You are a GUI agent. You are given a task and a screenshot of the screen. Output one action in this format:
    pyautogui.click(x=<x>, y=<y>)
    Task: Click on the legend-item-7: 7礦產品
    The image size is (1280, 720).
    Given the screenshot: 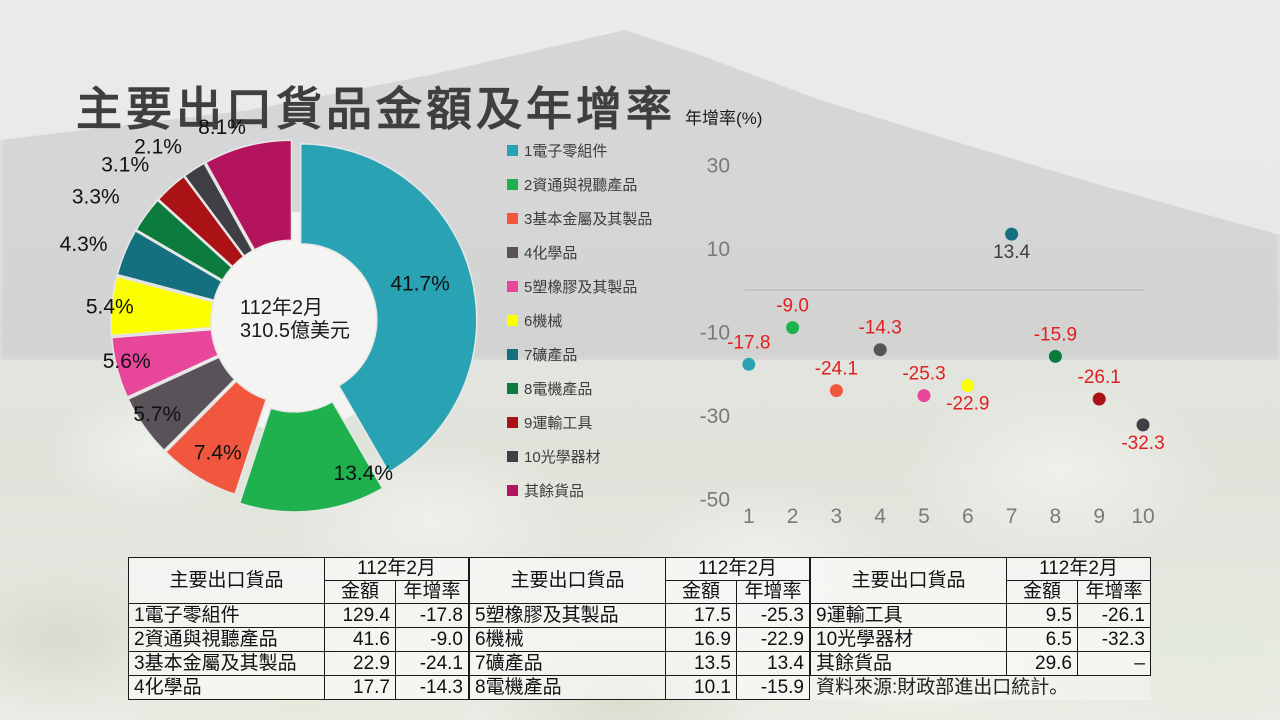 What is the action you would take?
    pyautogui.click(x=579, y=354)
    